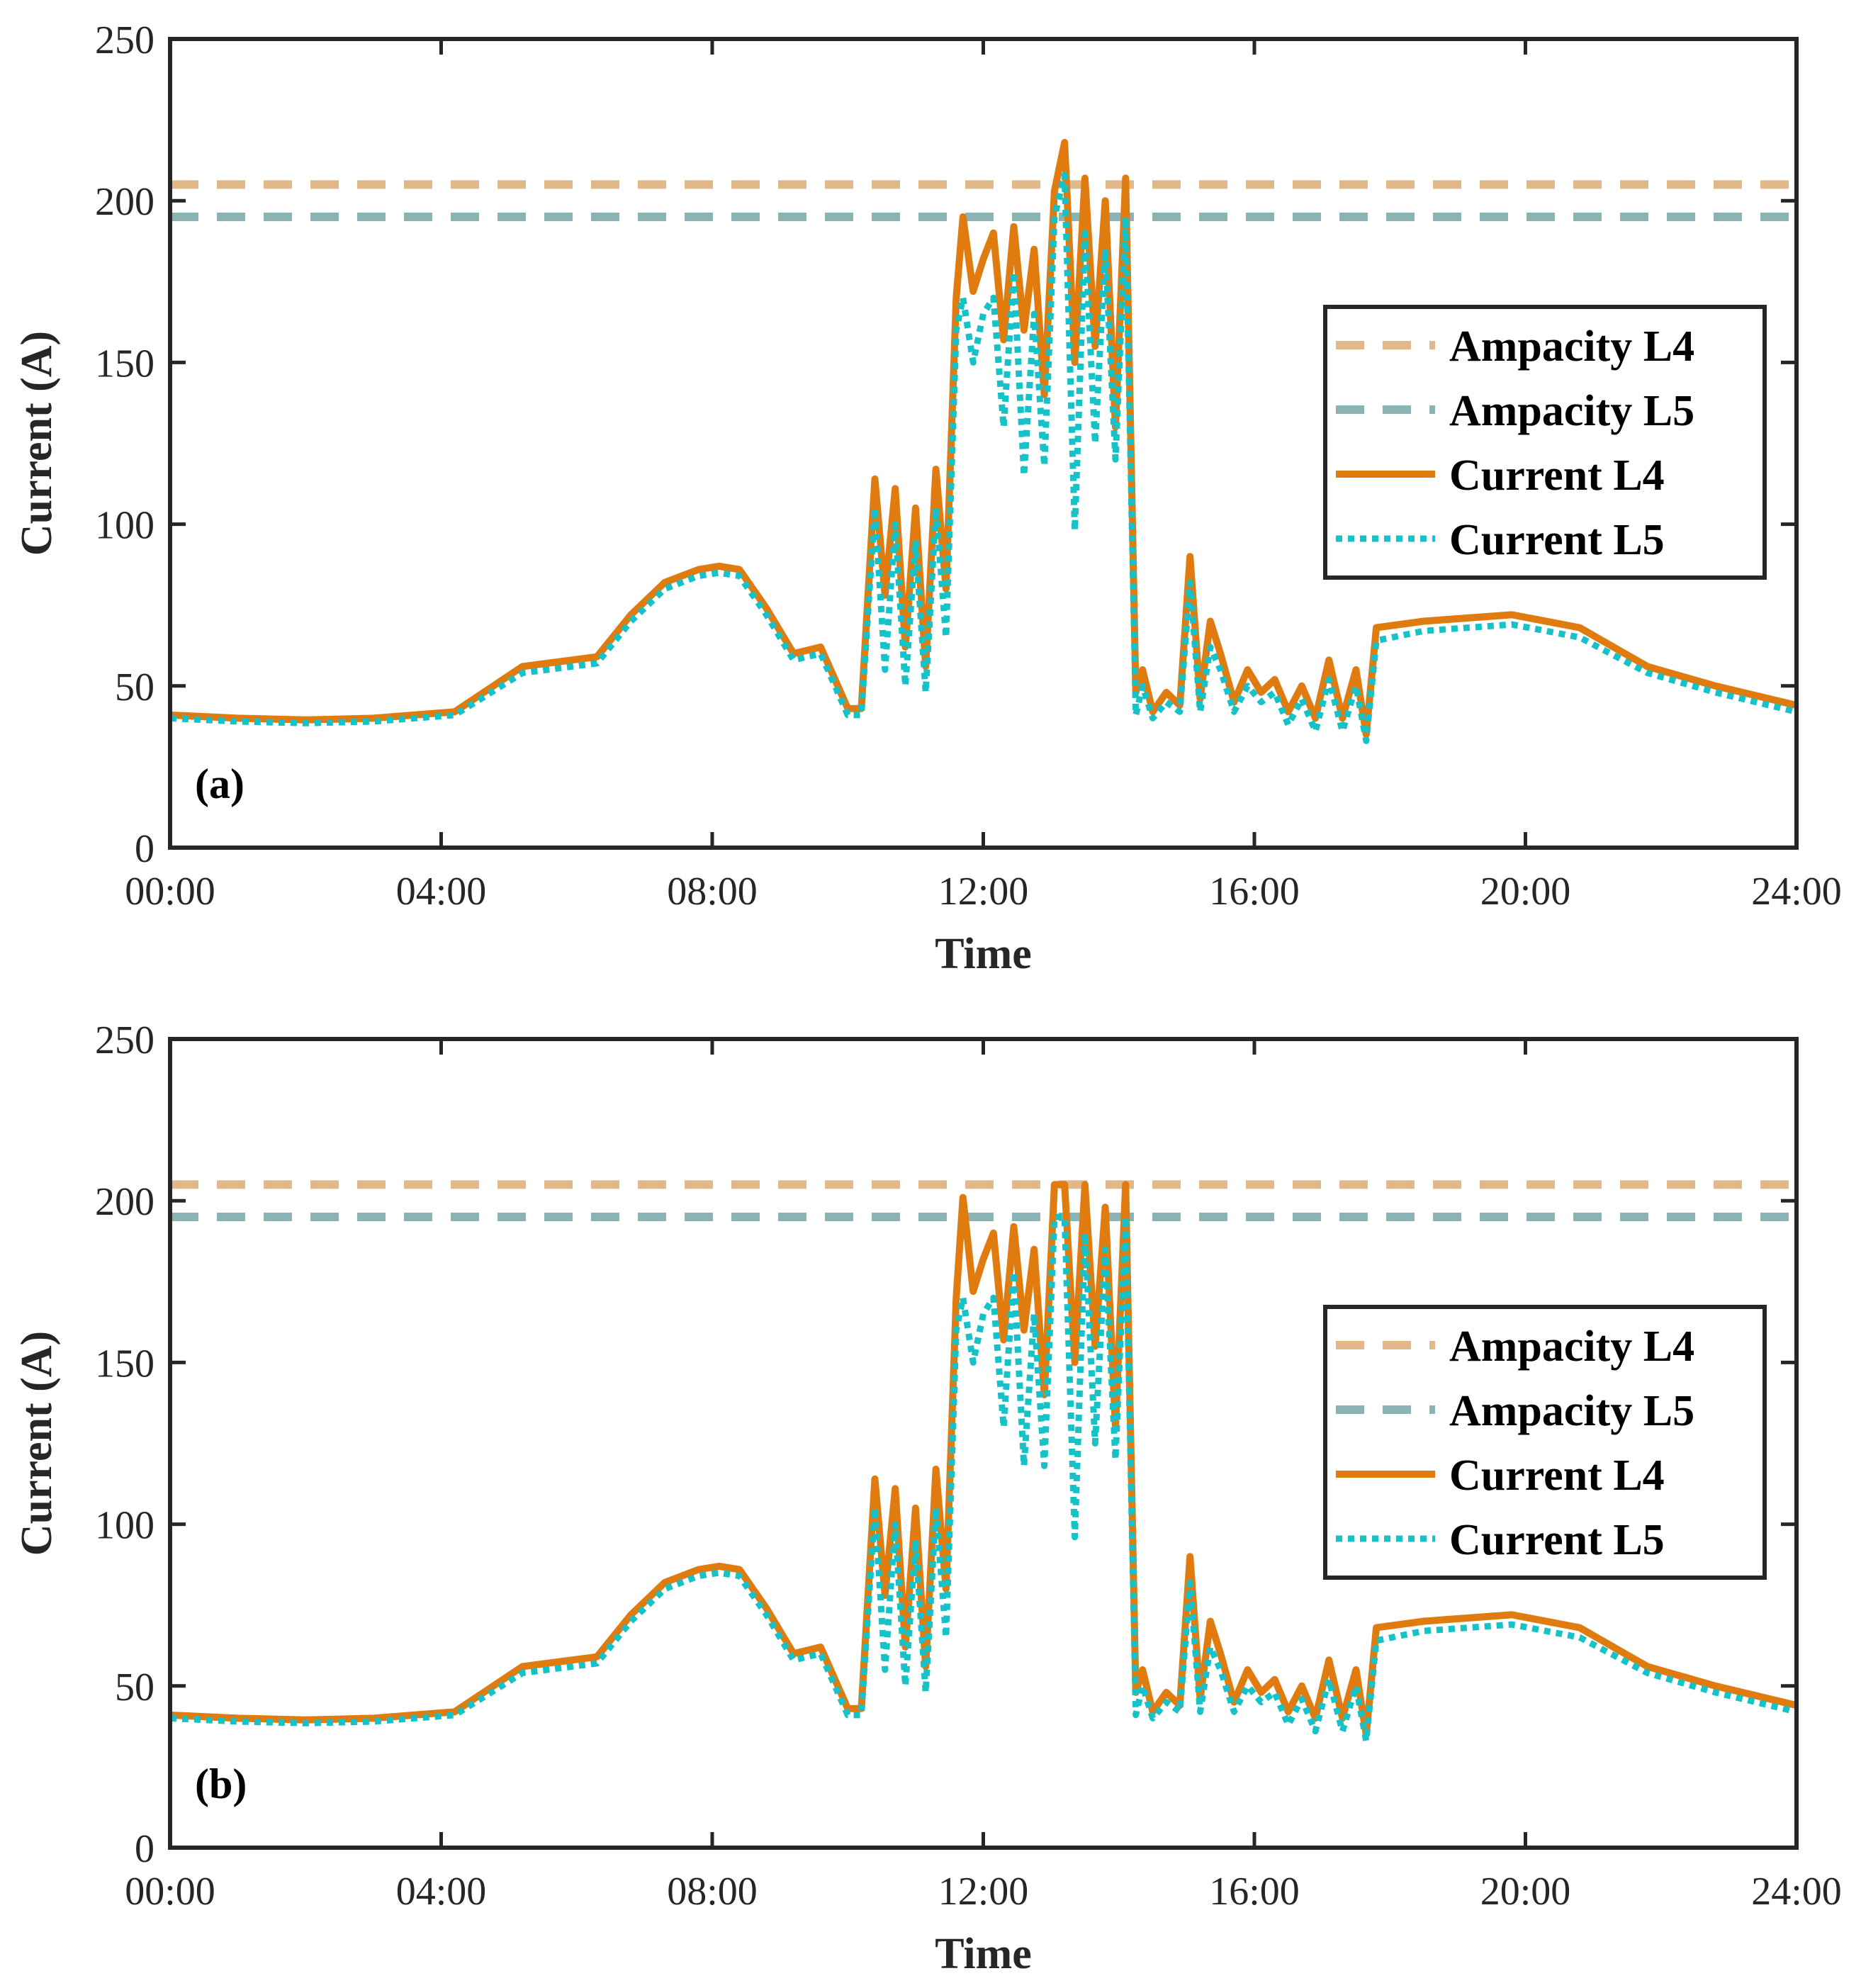 This screenshot has height=1988, width=1861. What do you see at coordinates (220, 783) in the screenshot?
I see `panel-label: (a)` at bounding box center [220, 783].